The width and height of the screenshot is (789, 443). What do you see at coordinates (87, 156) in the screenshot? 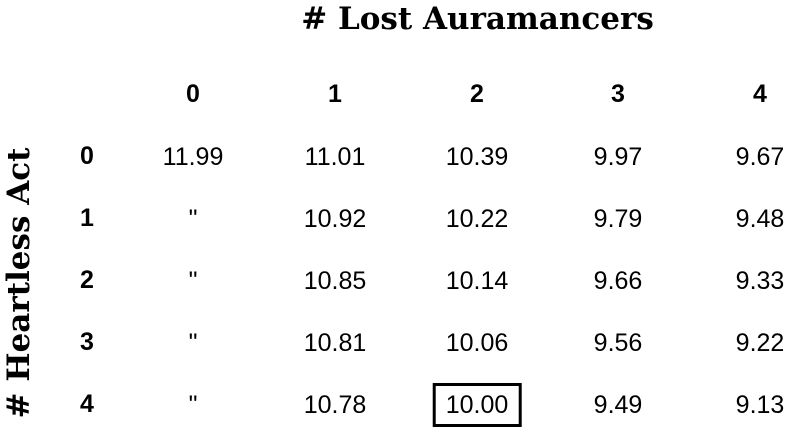
I see `row-header: 0` at bounding box center [87, 156].